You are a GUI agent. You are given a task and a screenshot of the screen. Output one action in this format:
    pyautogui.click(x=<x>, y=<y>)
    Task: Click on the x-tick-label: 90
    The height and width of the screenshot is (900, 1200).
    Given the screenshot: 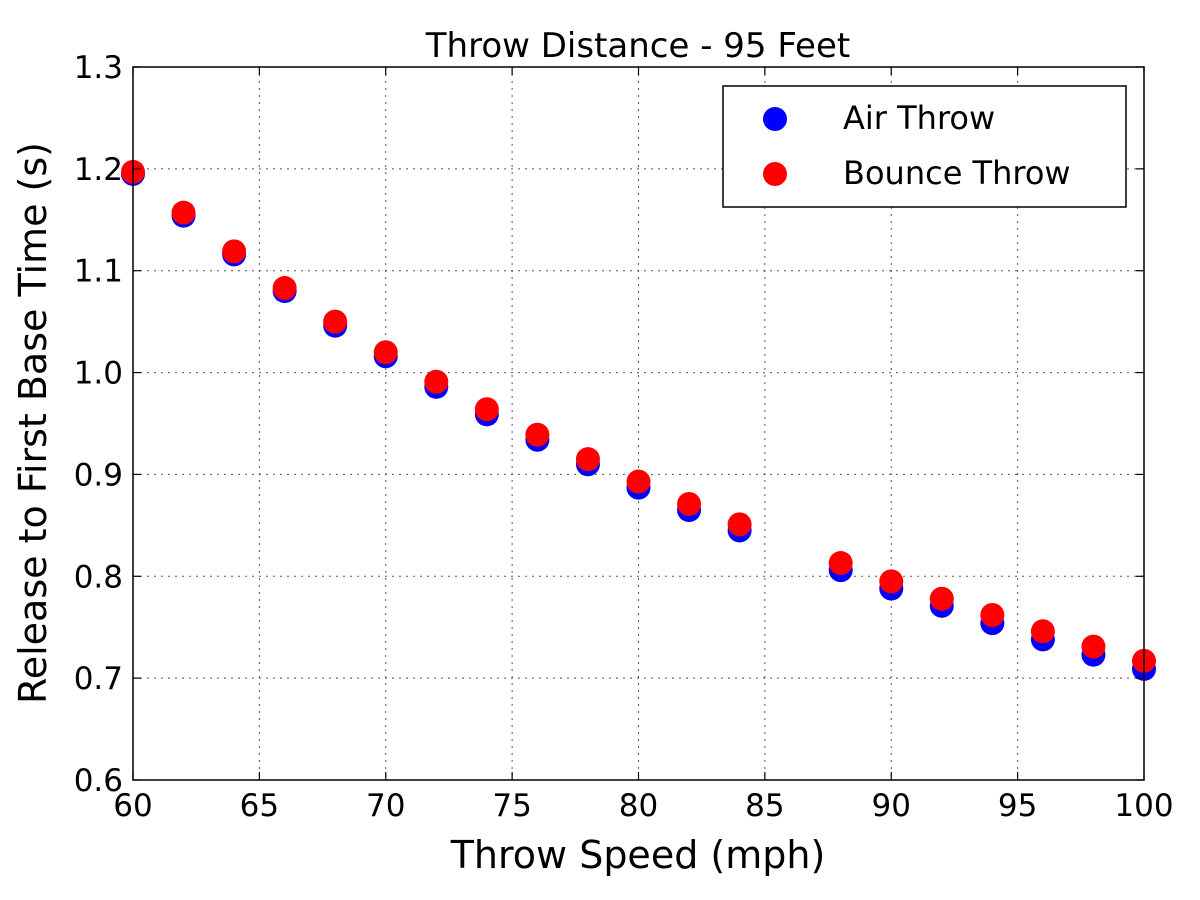 What is the action you would take?
    pyautogui.click(x=891, y=806)
    